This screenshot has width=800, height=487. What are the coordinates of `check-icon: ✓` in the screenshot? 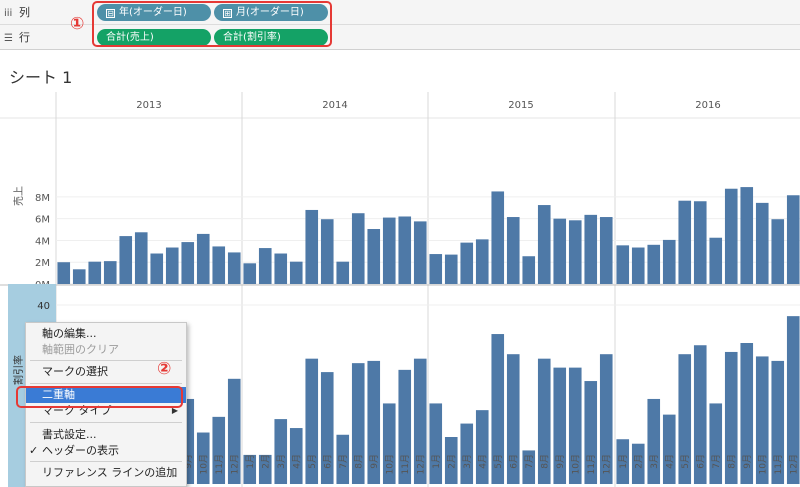 It's located at (34, 450).